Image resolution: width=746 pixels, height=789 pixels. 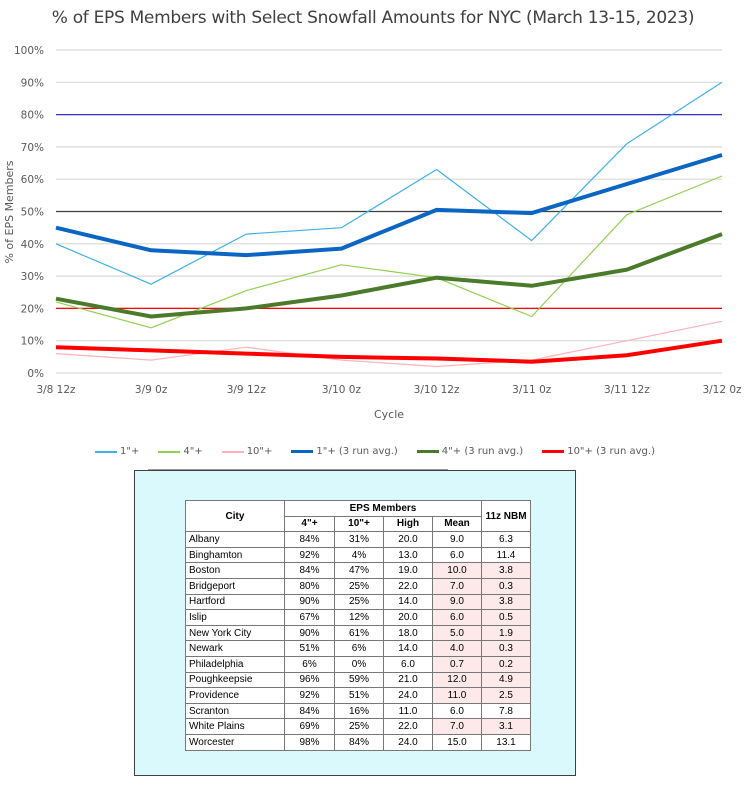 I want to click on table-row: Binghamton 92% 4% 13.0 6.0 11.4, so click(x=358, y=555).